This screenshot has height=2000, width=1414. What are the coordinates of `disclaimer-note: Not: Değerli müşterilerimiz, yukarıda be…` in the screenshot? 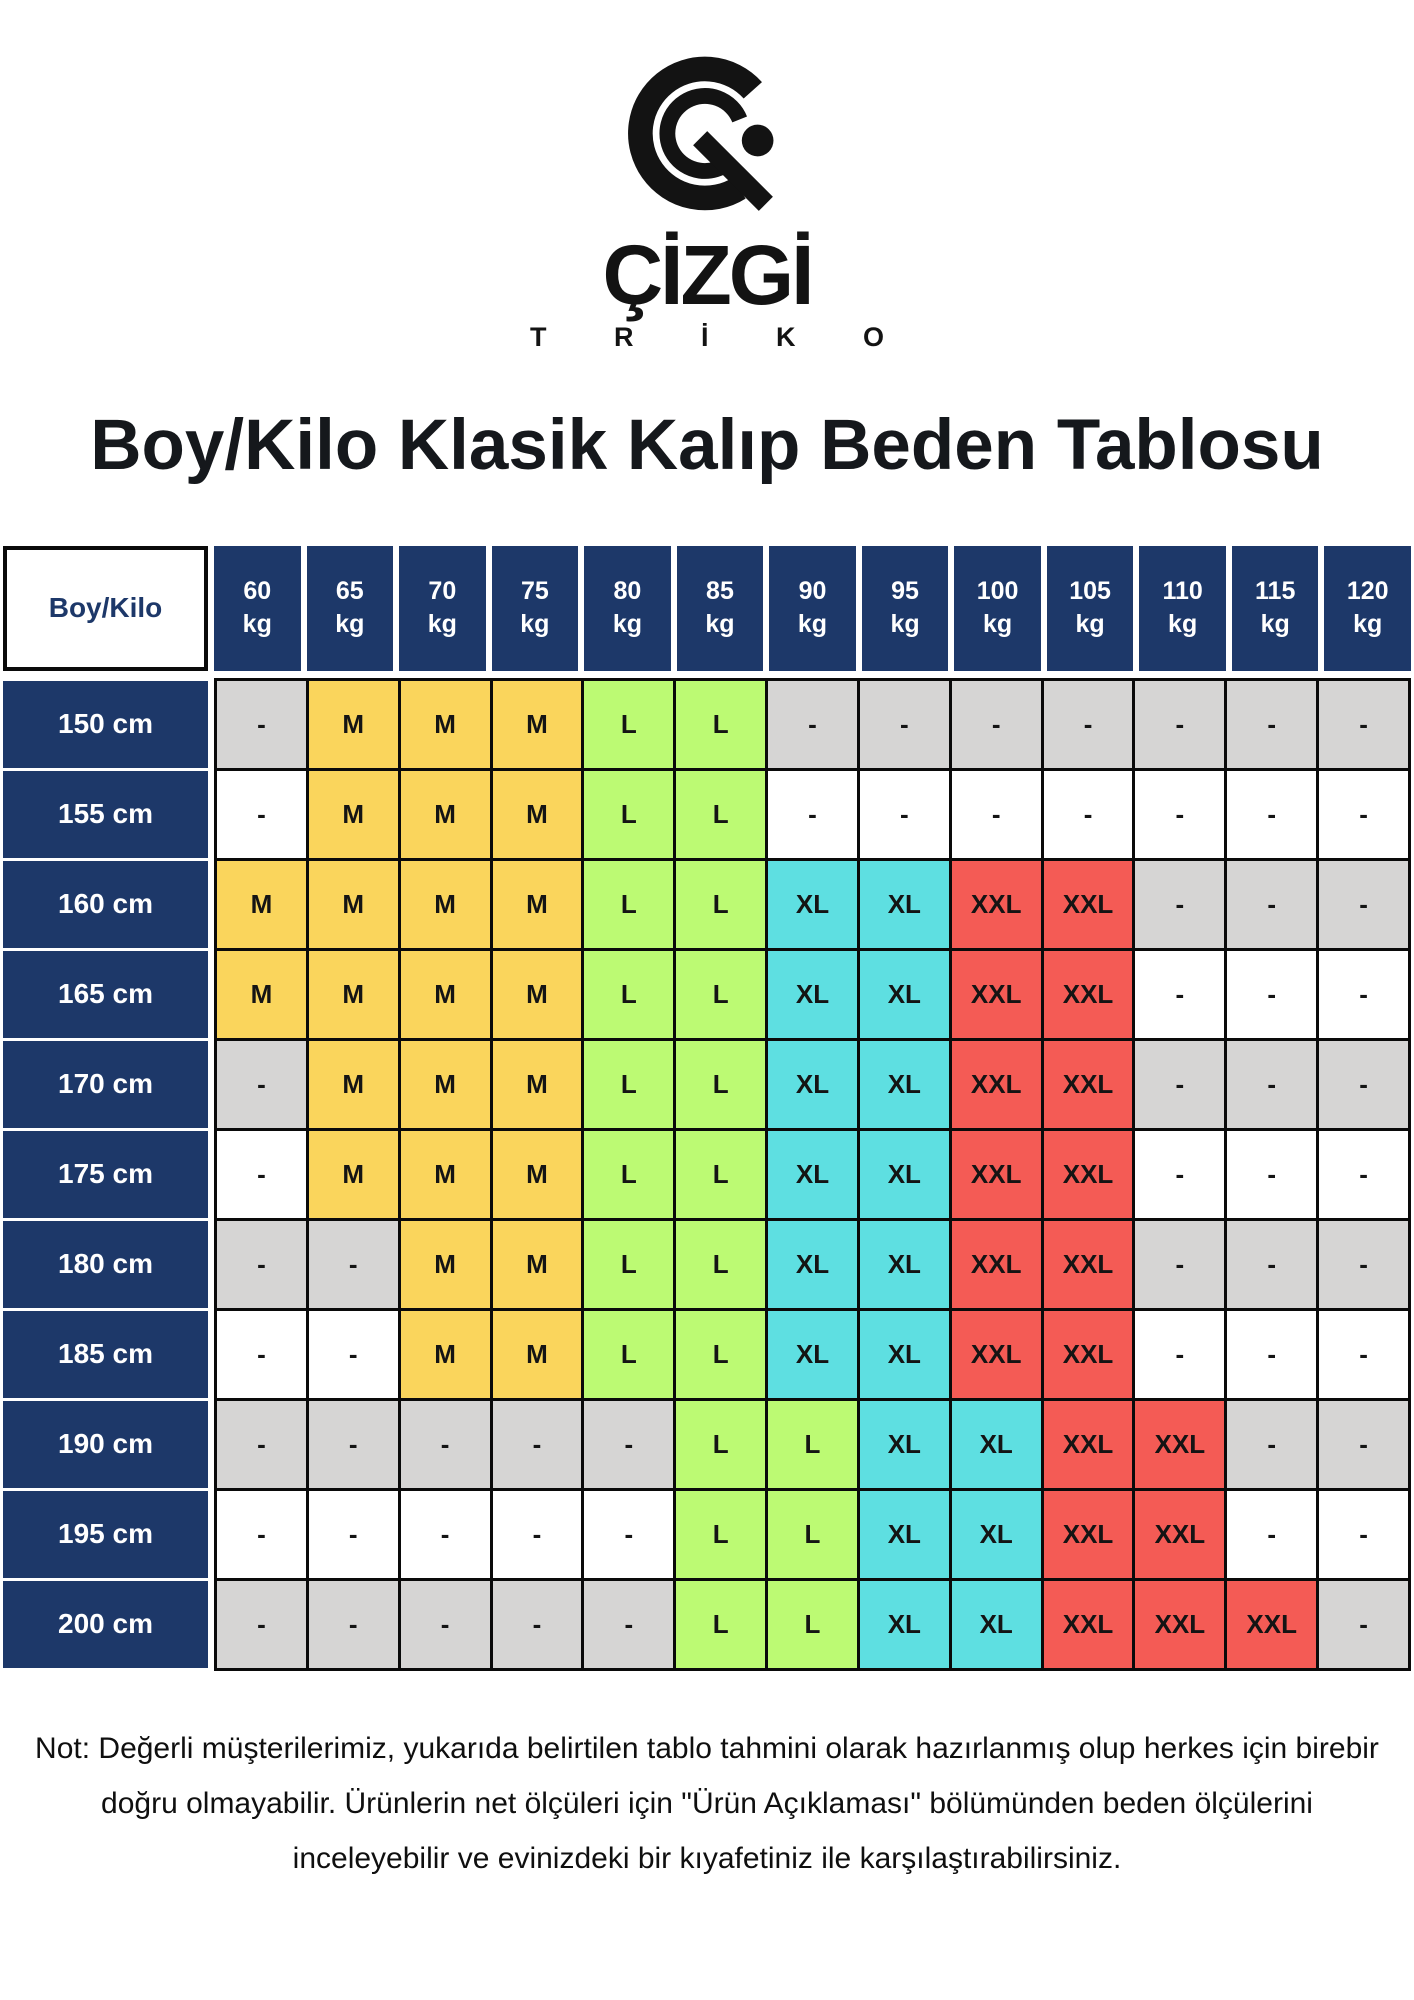 It's located at (707, 1803).